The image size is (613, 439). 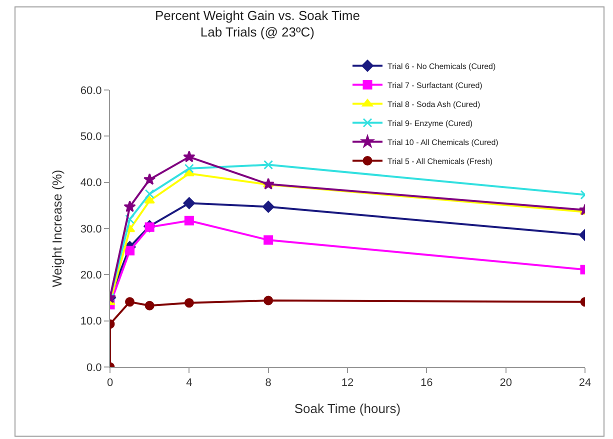 What do you see at coordinates (56, 229) in the screenshot?
I see `y-axis-title: Weight Increase (%)` at bounding box center [56, 229].